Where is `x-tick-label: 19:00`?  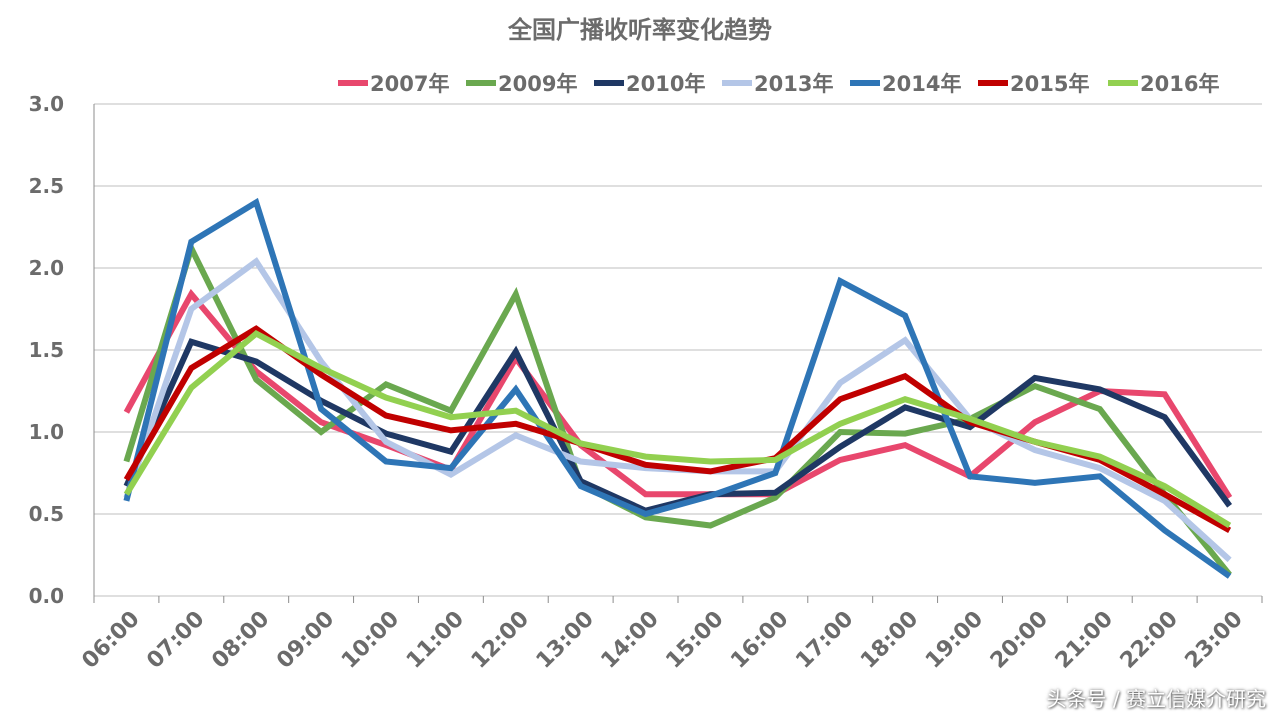
x-tick-label: 19:00 is located at coordinates (954, 640).